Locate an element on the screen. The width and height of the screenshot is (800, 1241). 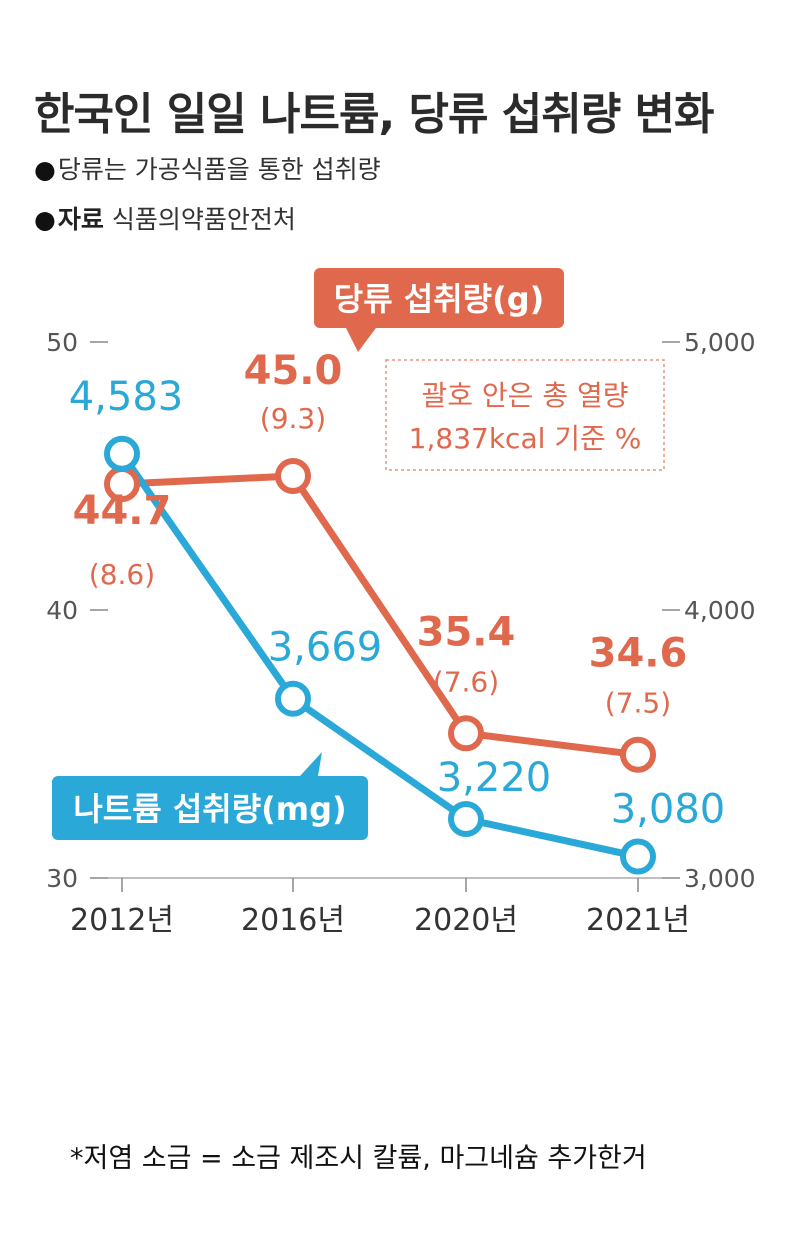
sodium-data-label: 3,669 is located at coordinates (325, 648).